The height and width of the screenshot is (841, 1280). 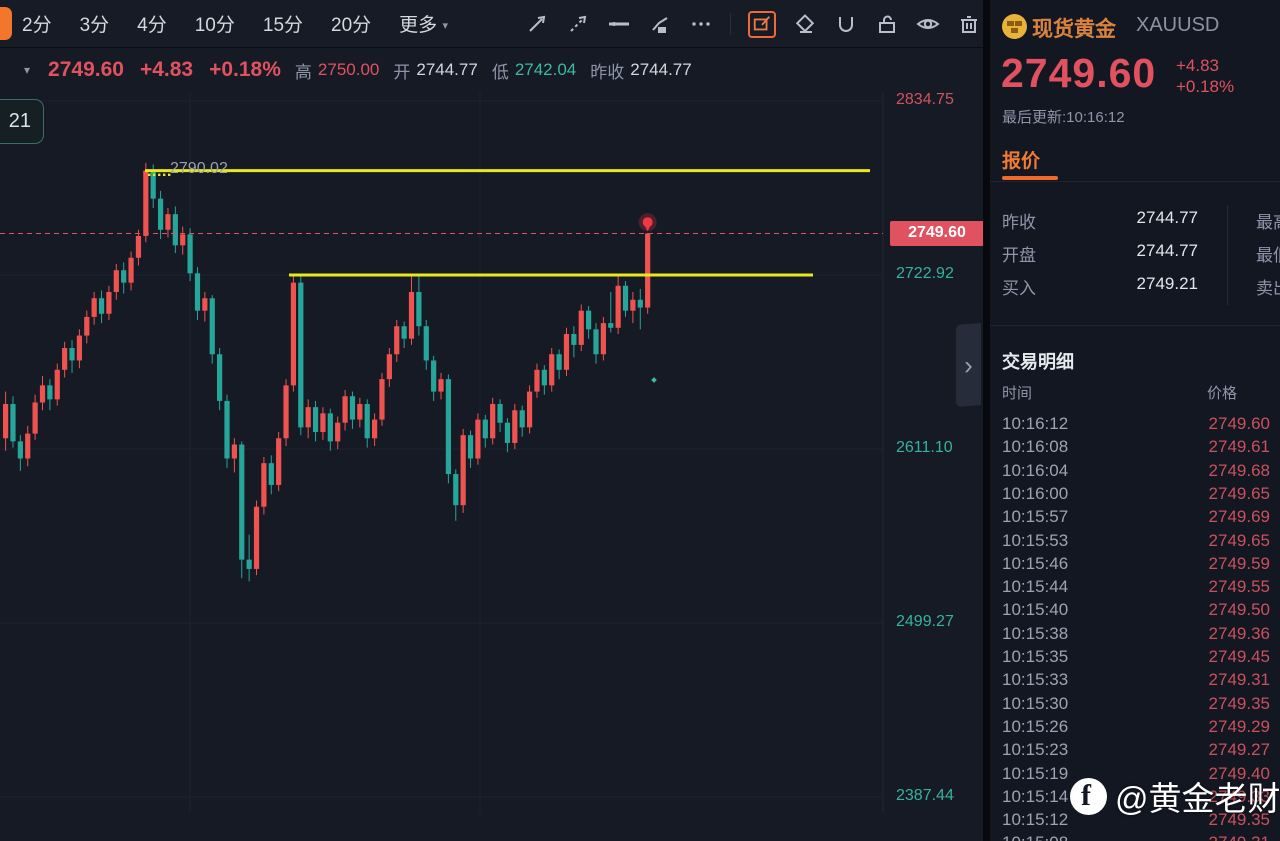 What do you see at coordinates (1035, 750) in the screenshot?
I see `trade-time: 10:15:23` at bounding box center [1035, 750].